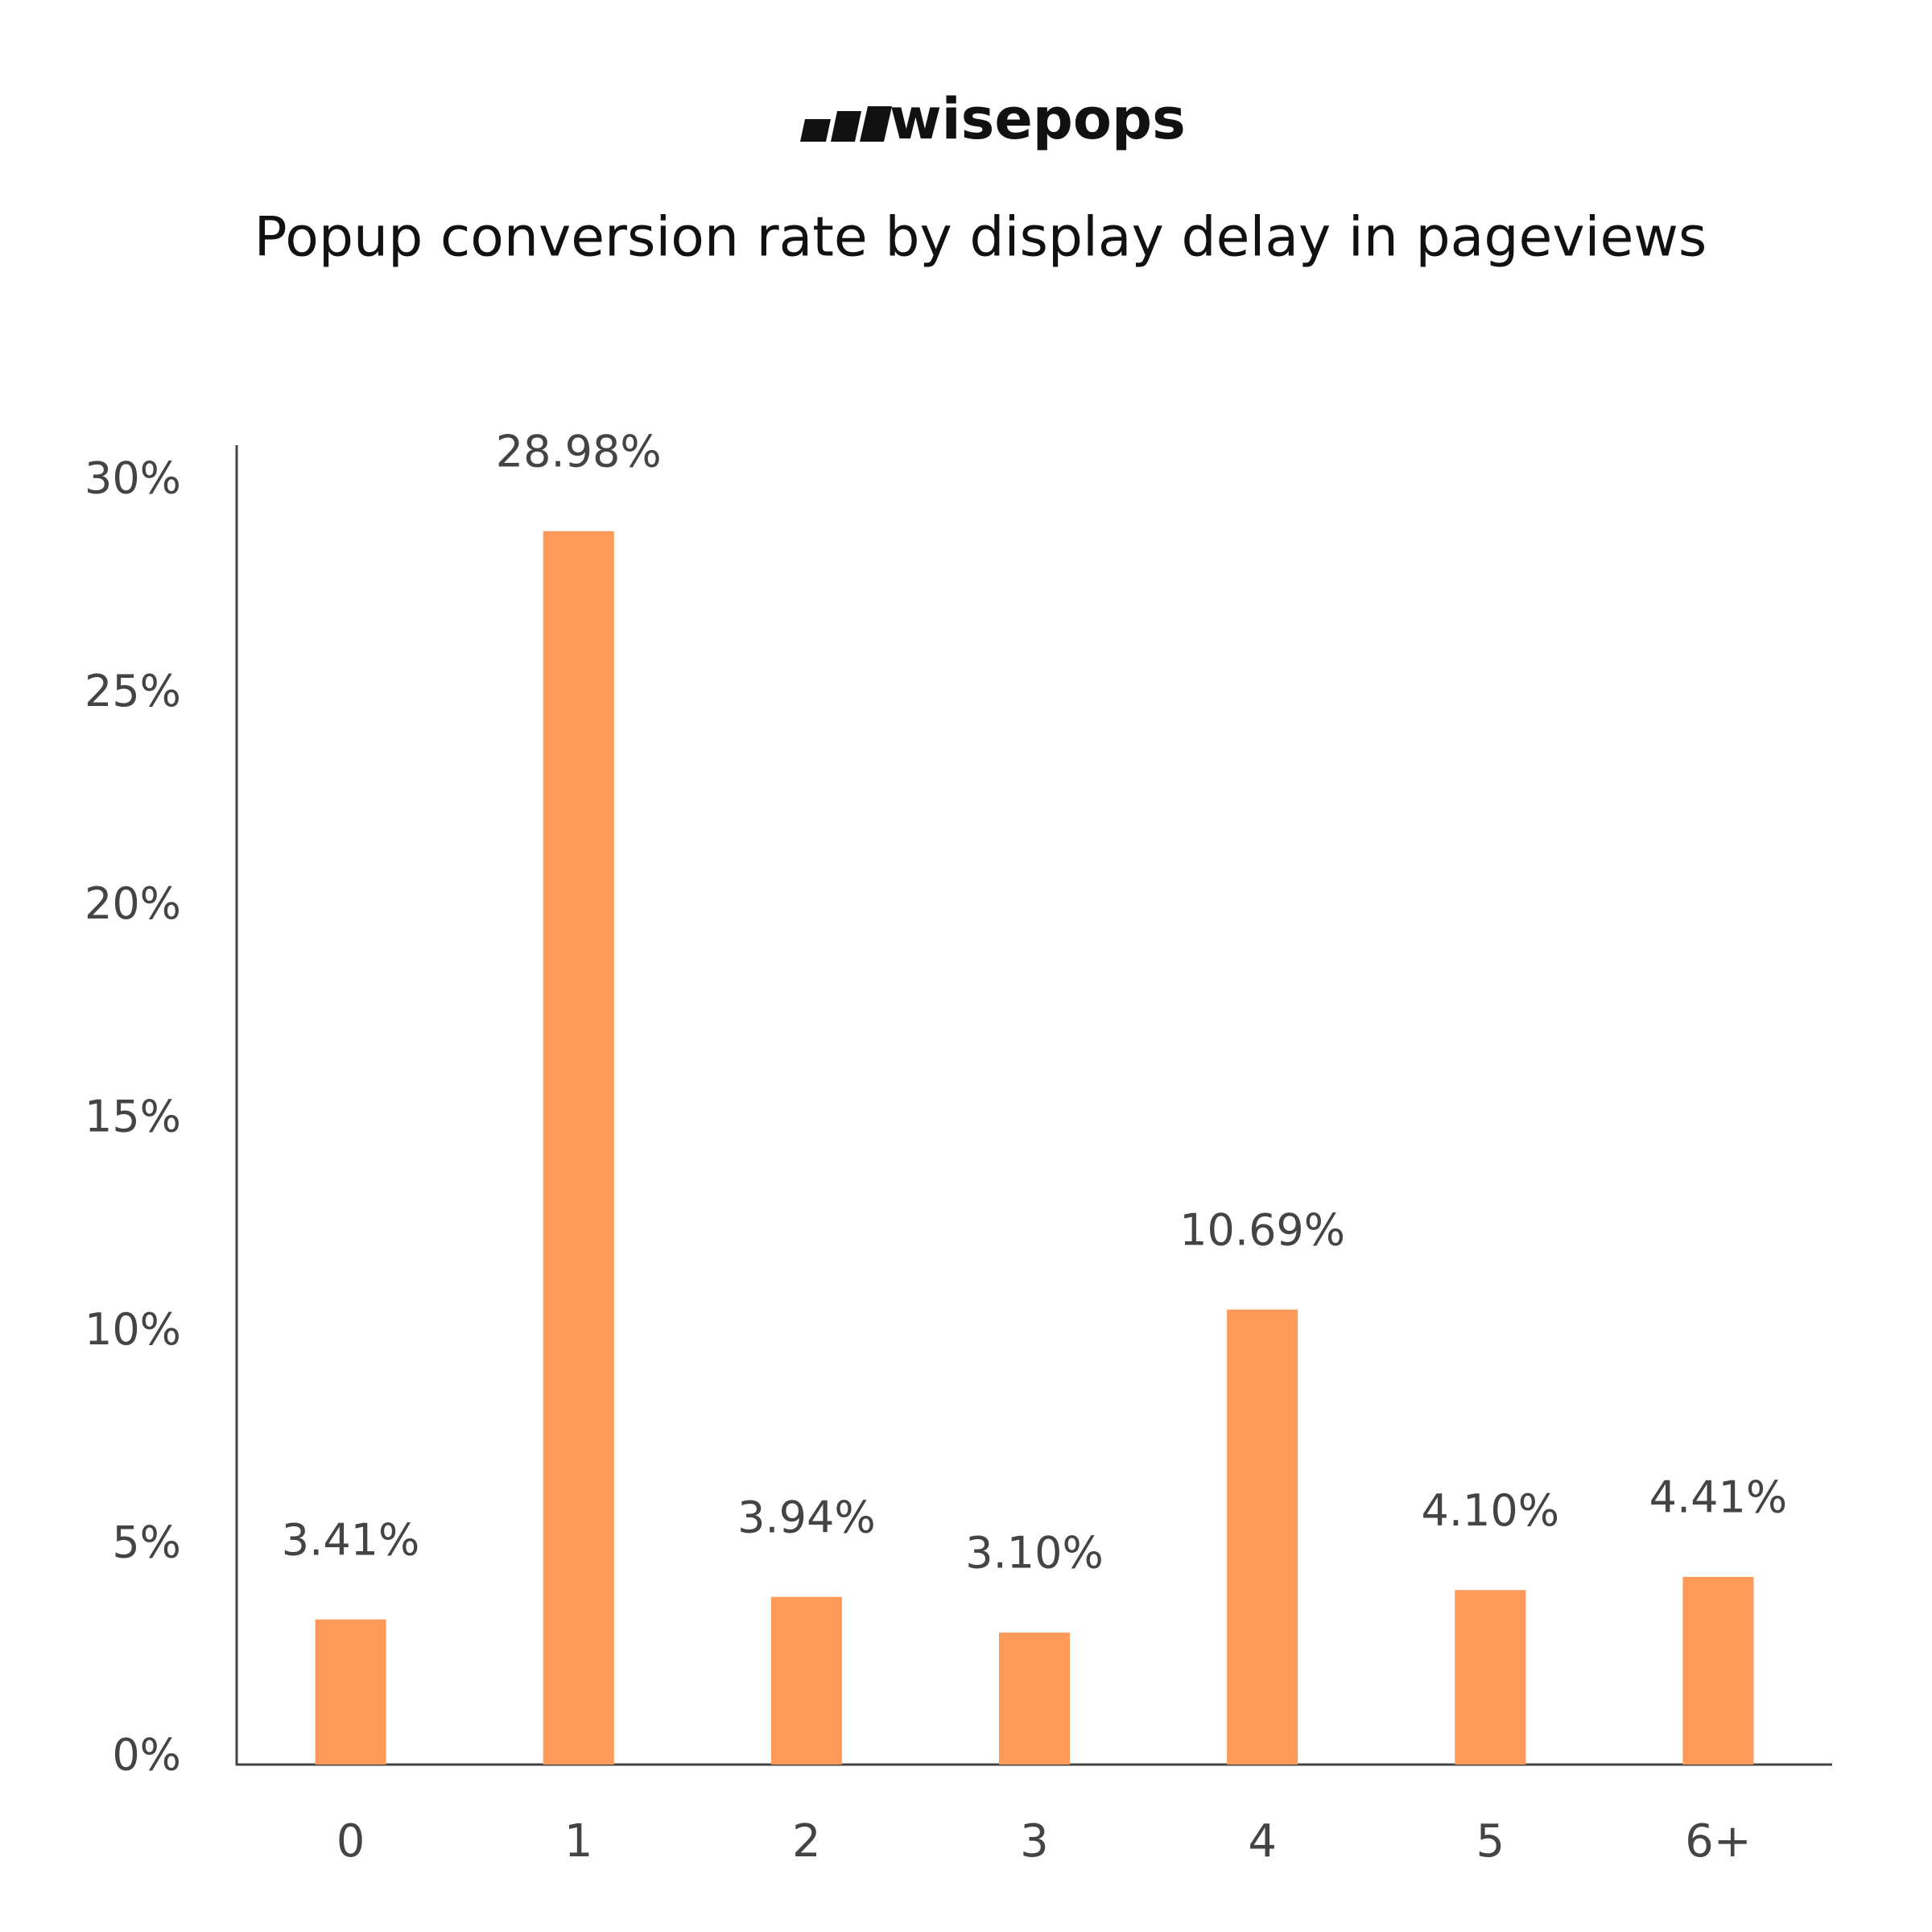 The width and height of the screenshot is (1932, 1932). I want to click on y-tick-label: 25%, so click(133, 691).